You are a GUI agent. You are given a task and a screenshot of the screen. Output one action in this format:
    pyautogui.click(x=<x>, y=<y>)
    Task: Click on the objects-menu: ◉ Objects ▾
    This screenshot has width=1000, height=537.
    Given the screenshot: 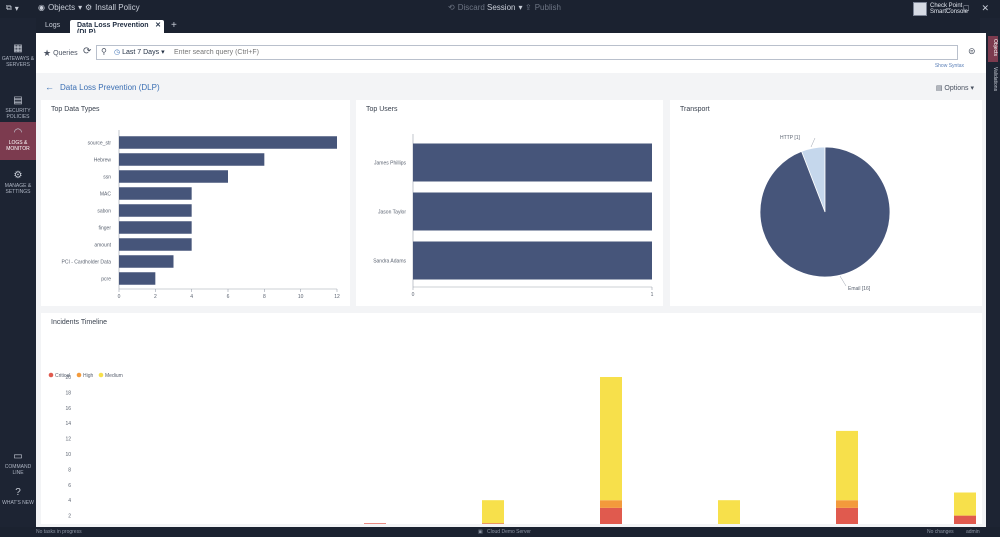 What is the action you would take?
    pyautogui.click(x=60, y=7)
    